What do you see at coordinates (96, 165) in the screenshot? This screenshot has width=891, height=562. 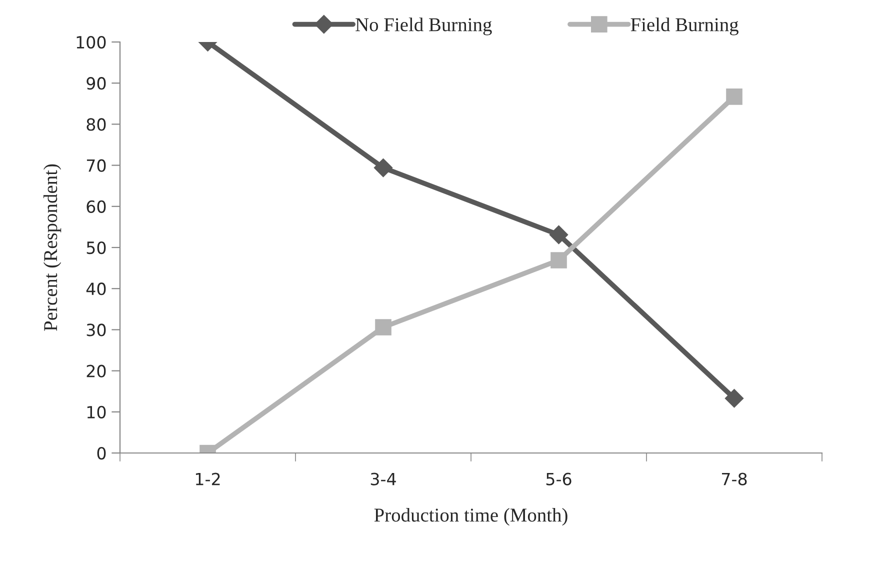 I see `y-tick-label: 70` at bounding box center [96, 165].